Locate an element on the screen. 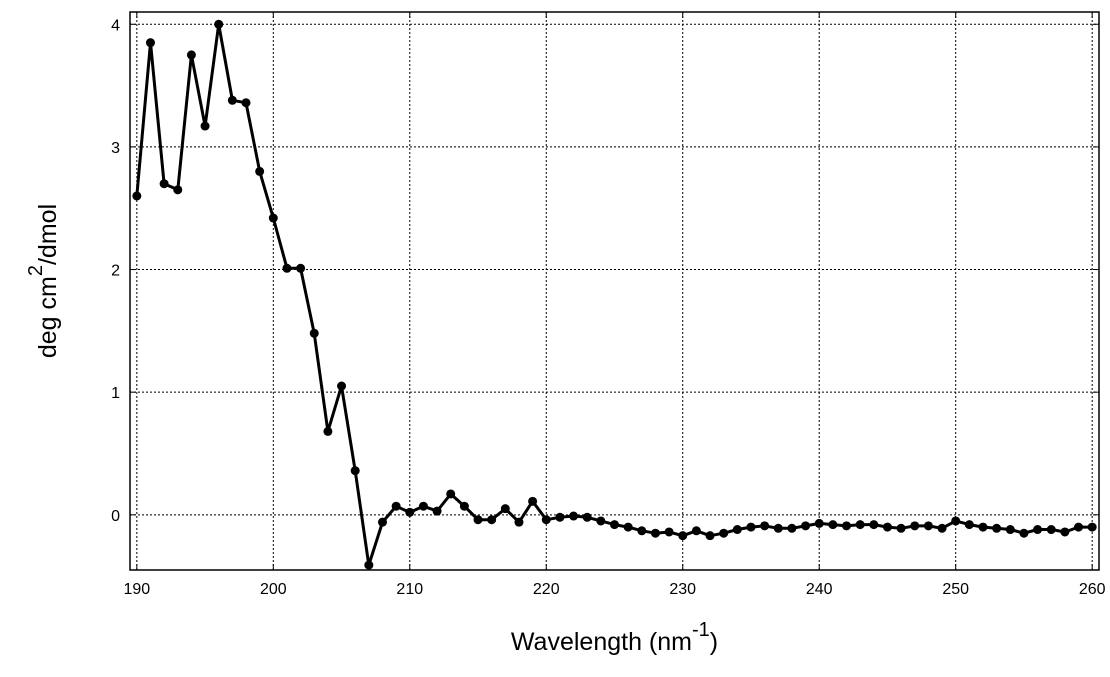  y-axis-title-superscript: 2 is located at coordinates (36, 270).